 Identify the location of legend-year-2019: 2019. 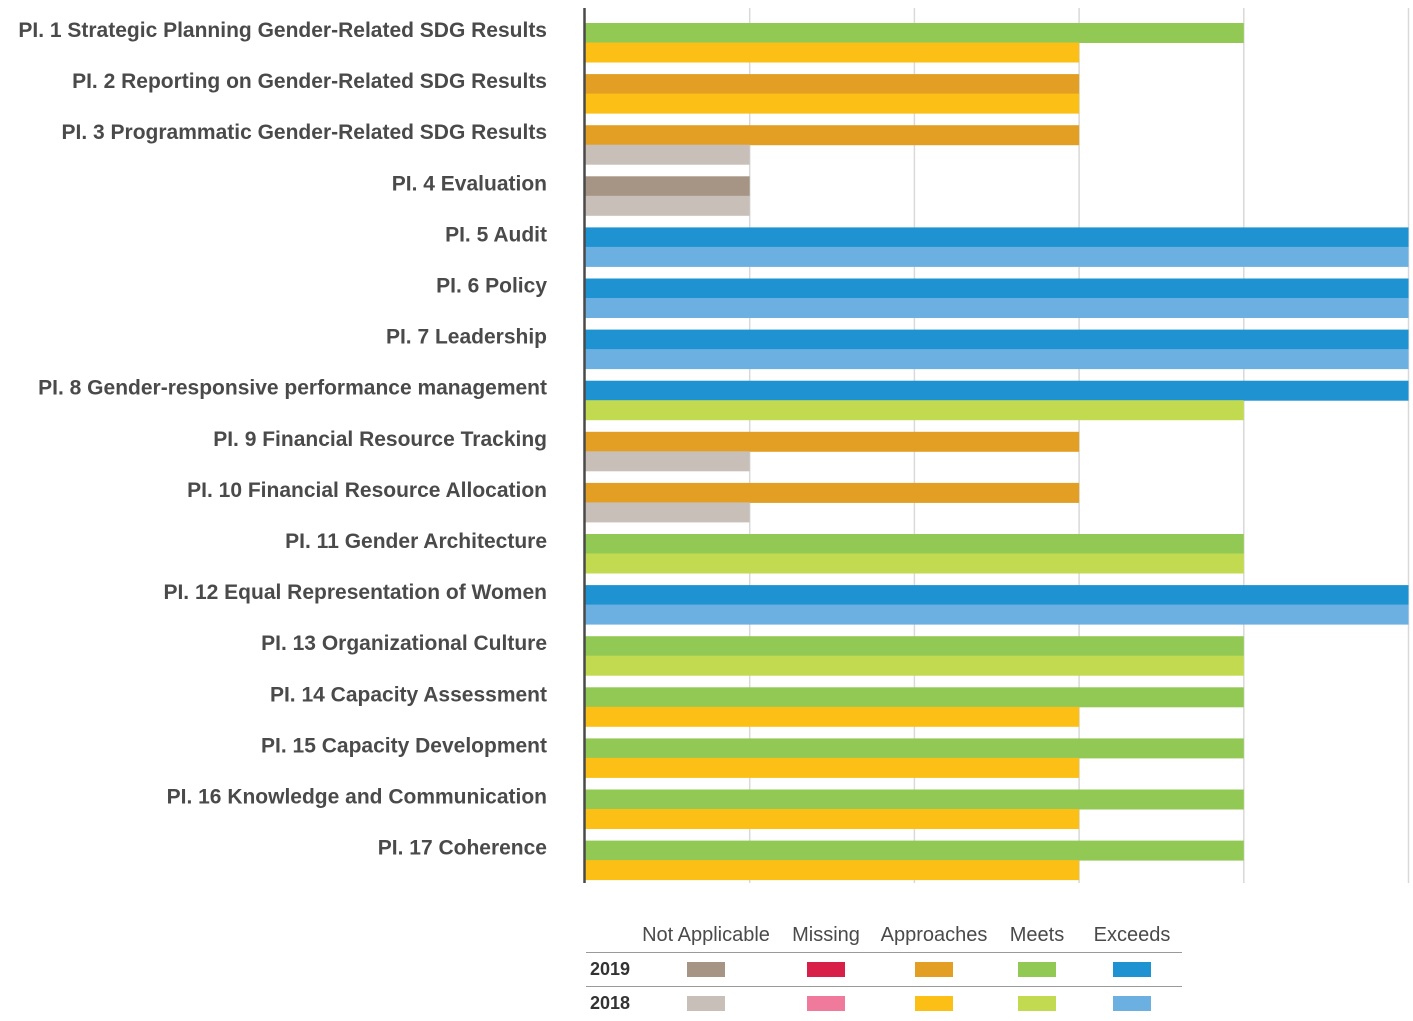
(611, 969).